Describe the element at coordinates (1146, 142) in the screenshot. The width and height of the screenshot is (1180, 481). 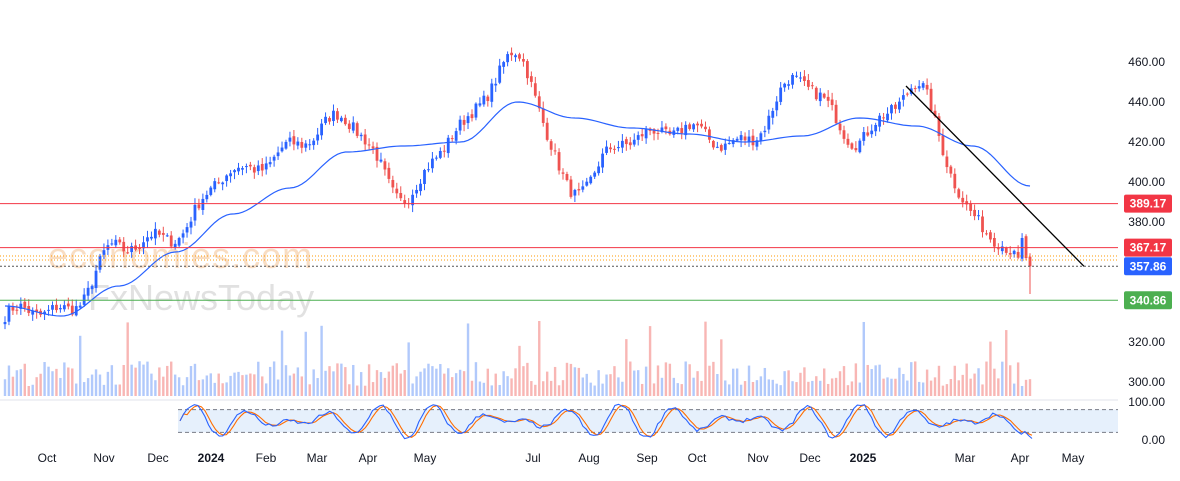
I see `price-tick-label: 420.00` at that location.